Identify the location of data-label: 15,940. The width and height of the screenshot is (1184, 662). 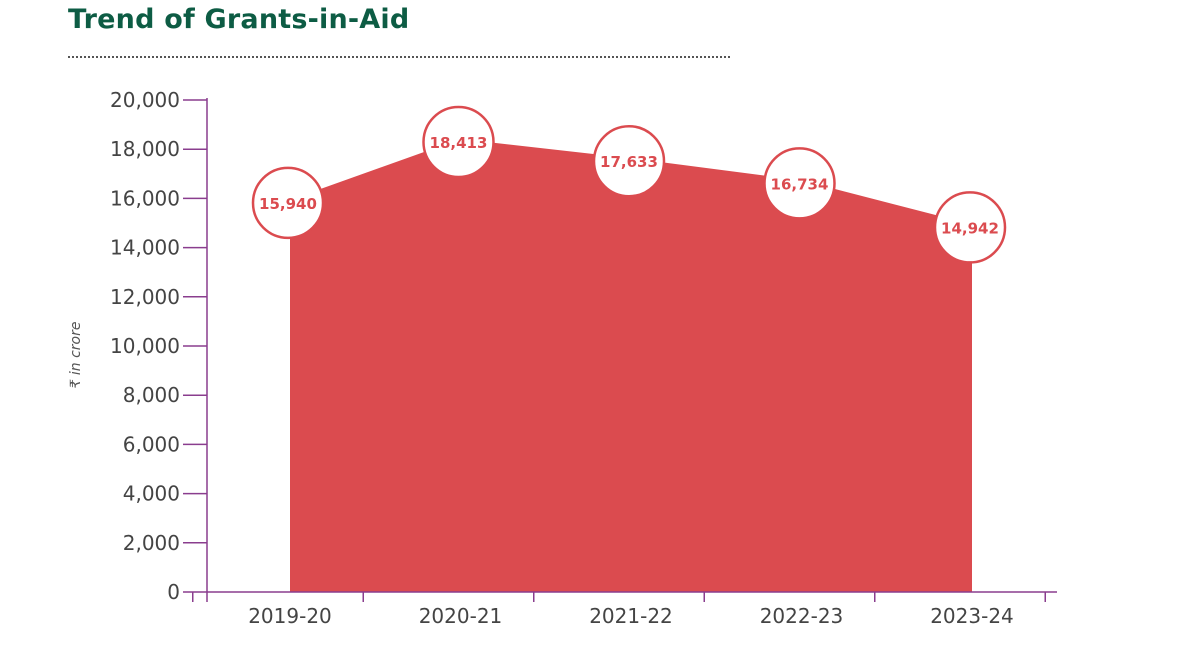
(288, 204).